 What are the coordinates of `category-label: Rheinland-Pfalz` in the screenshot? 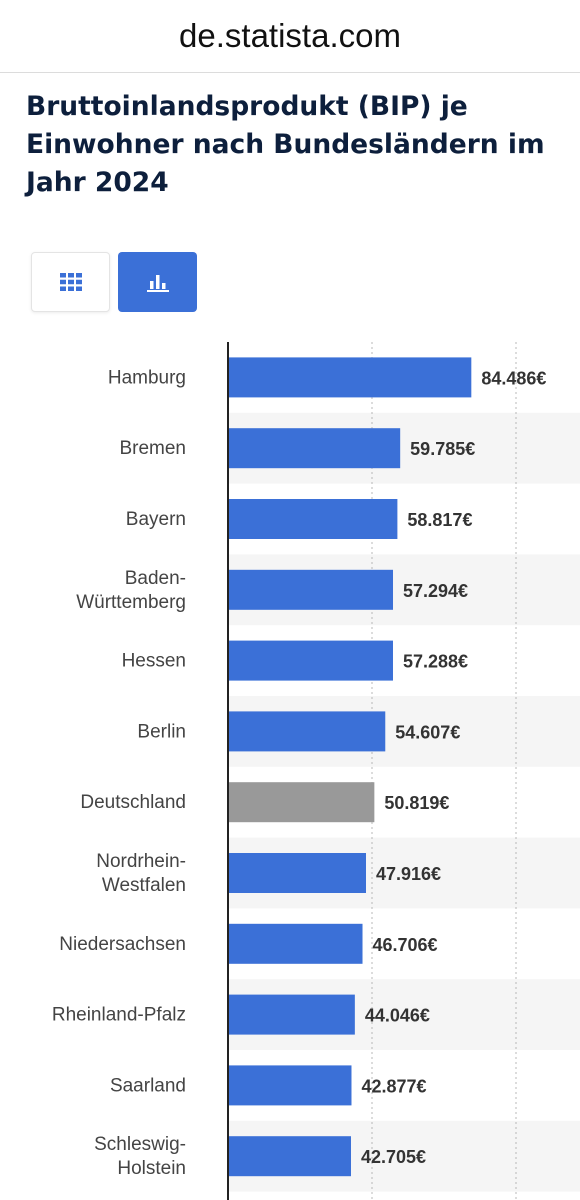 It's located at (119, 1015).